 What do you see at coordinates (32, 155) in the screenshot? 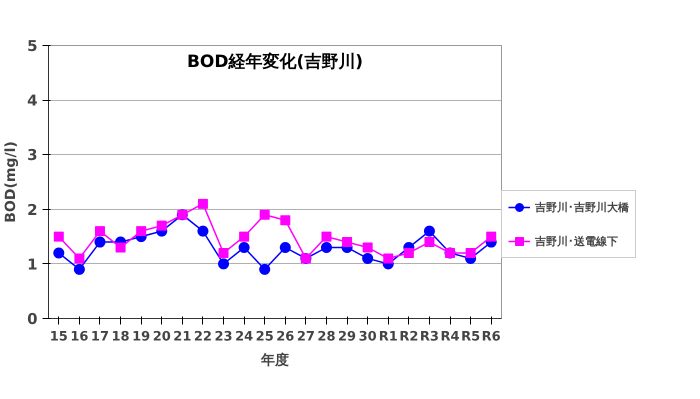
I see `y-tick-label: 3` at bounding box center [32, 155].